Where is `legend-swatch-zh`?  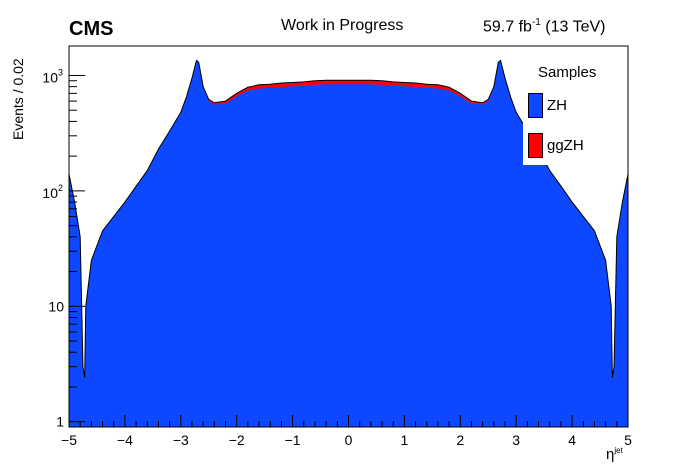
legend-swatch-zh is located at coordinates (535, 105).